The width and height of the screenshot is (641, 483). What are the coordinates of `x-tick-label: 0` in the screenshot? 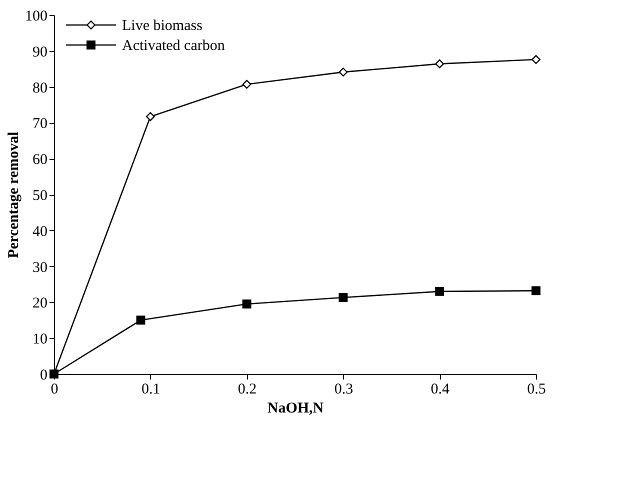 It's located at (54, 390).